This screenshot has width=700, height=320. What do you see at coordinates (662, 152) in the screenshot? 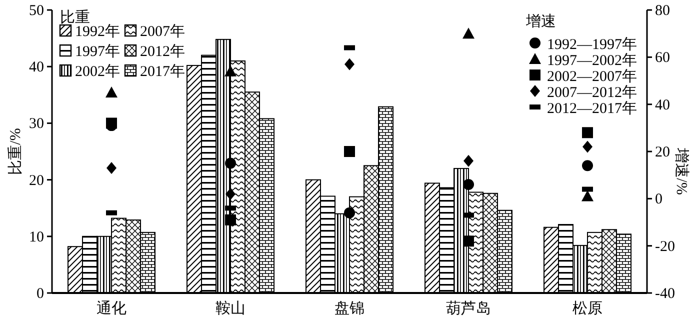
I see `y2-tick-label: 20` at bounding box center [662, 152].